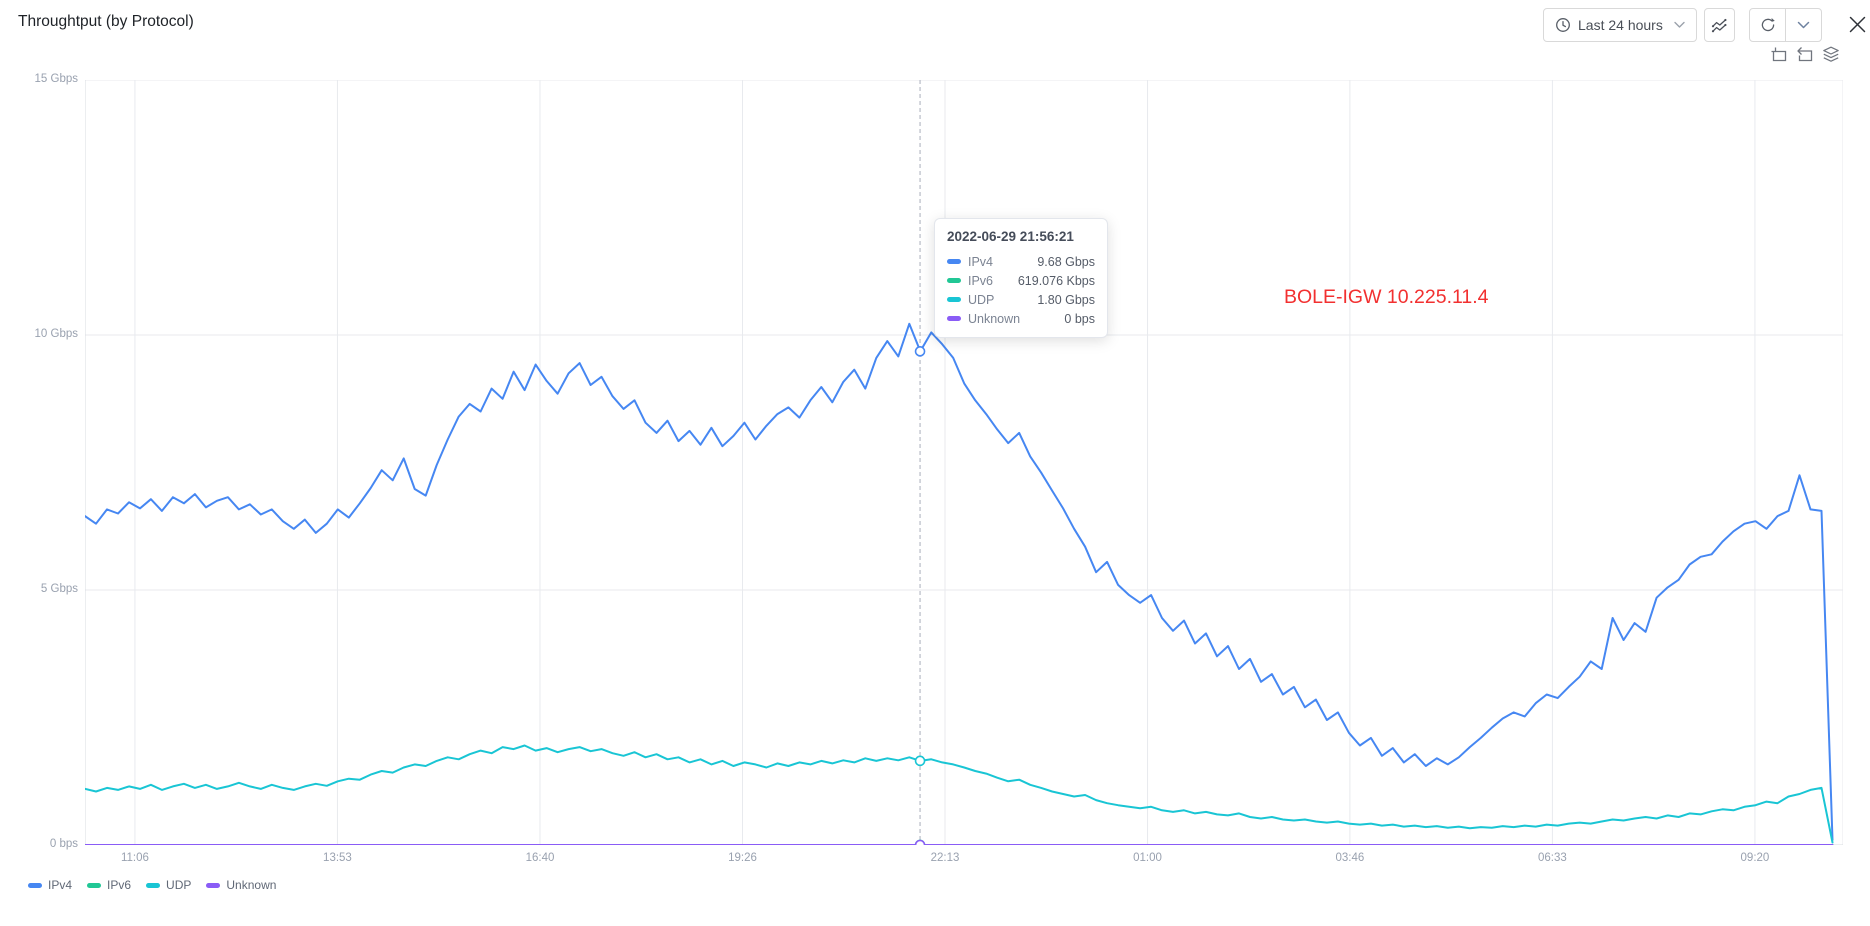  Describe the element at coordinates (251, 885) in the screenshot. I see `legend-label: Unknown` at that location.